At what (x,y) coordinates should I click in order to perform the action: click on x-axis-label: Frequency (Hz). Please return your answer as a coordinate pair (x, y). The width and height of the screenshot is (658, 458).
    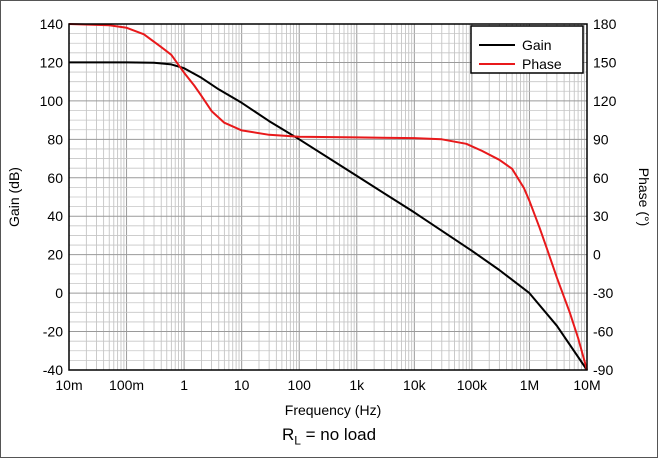
    Looking at the image, I should click on (333, 410).